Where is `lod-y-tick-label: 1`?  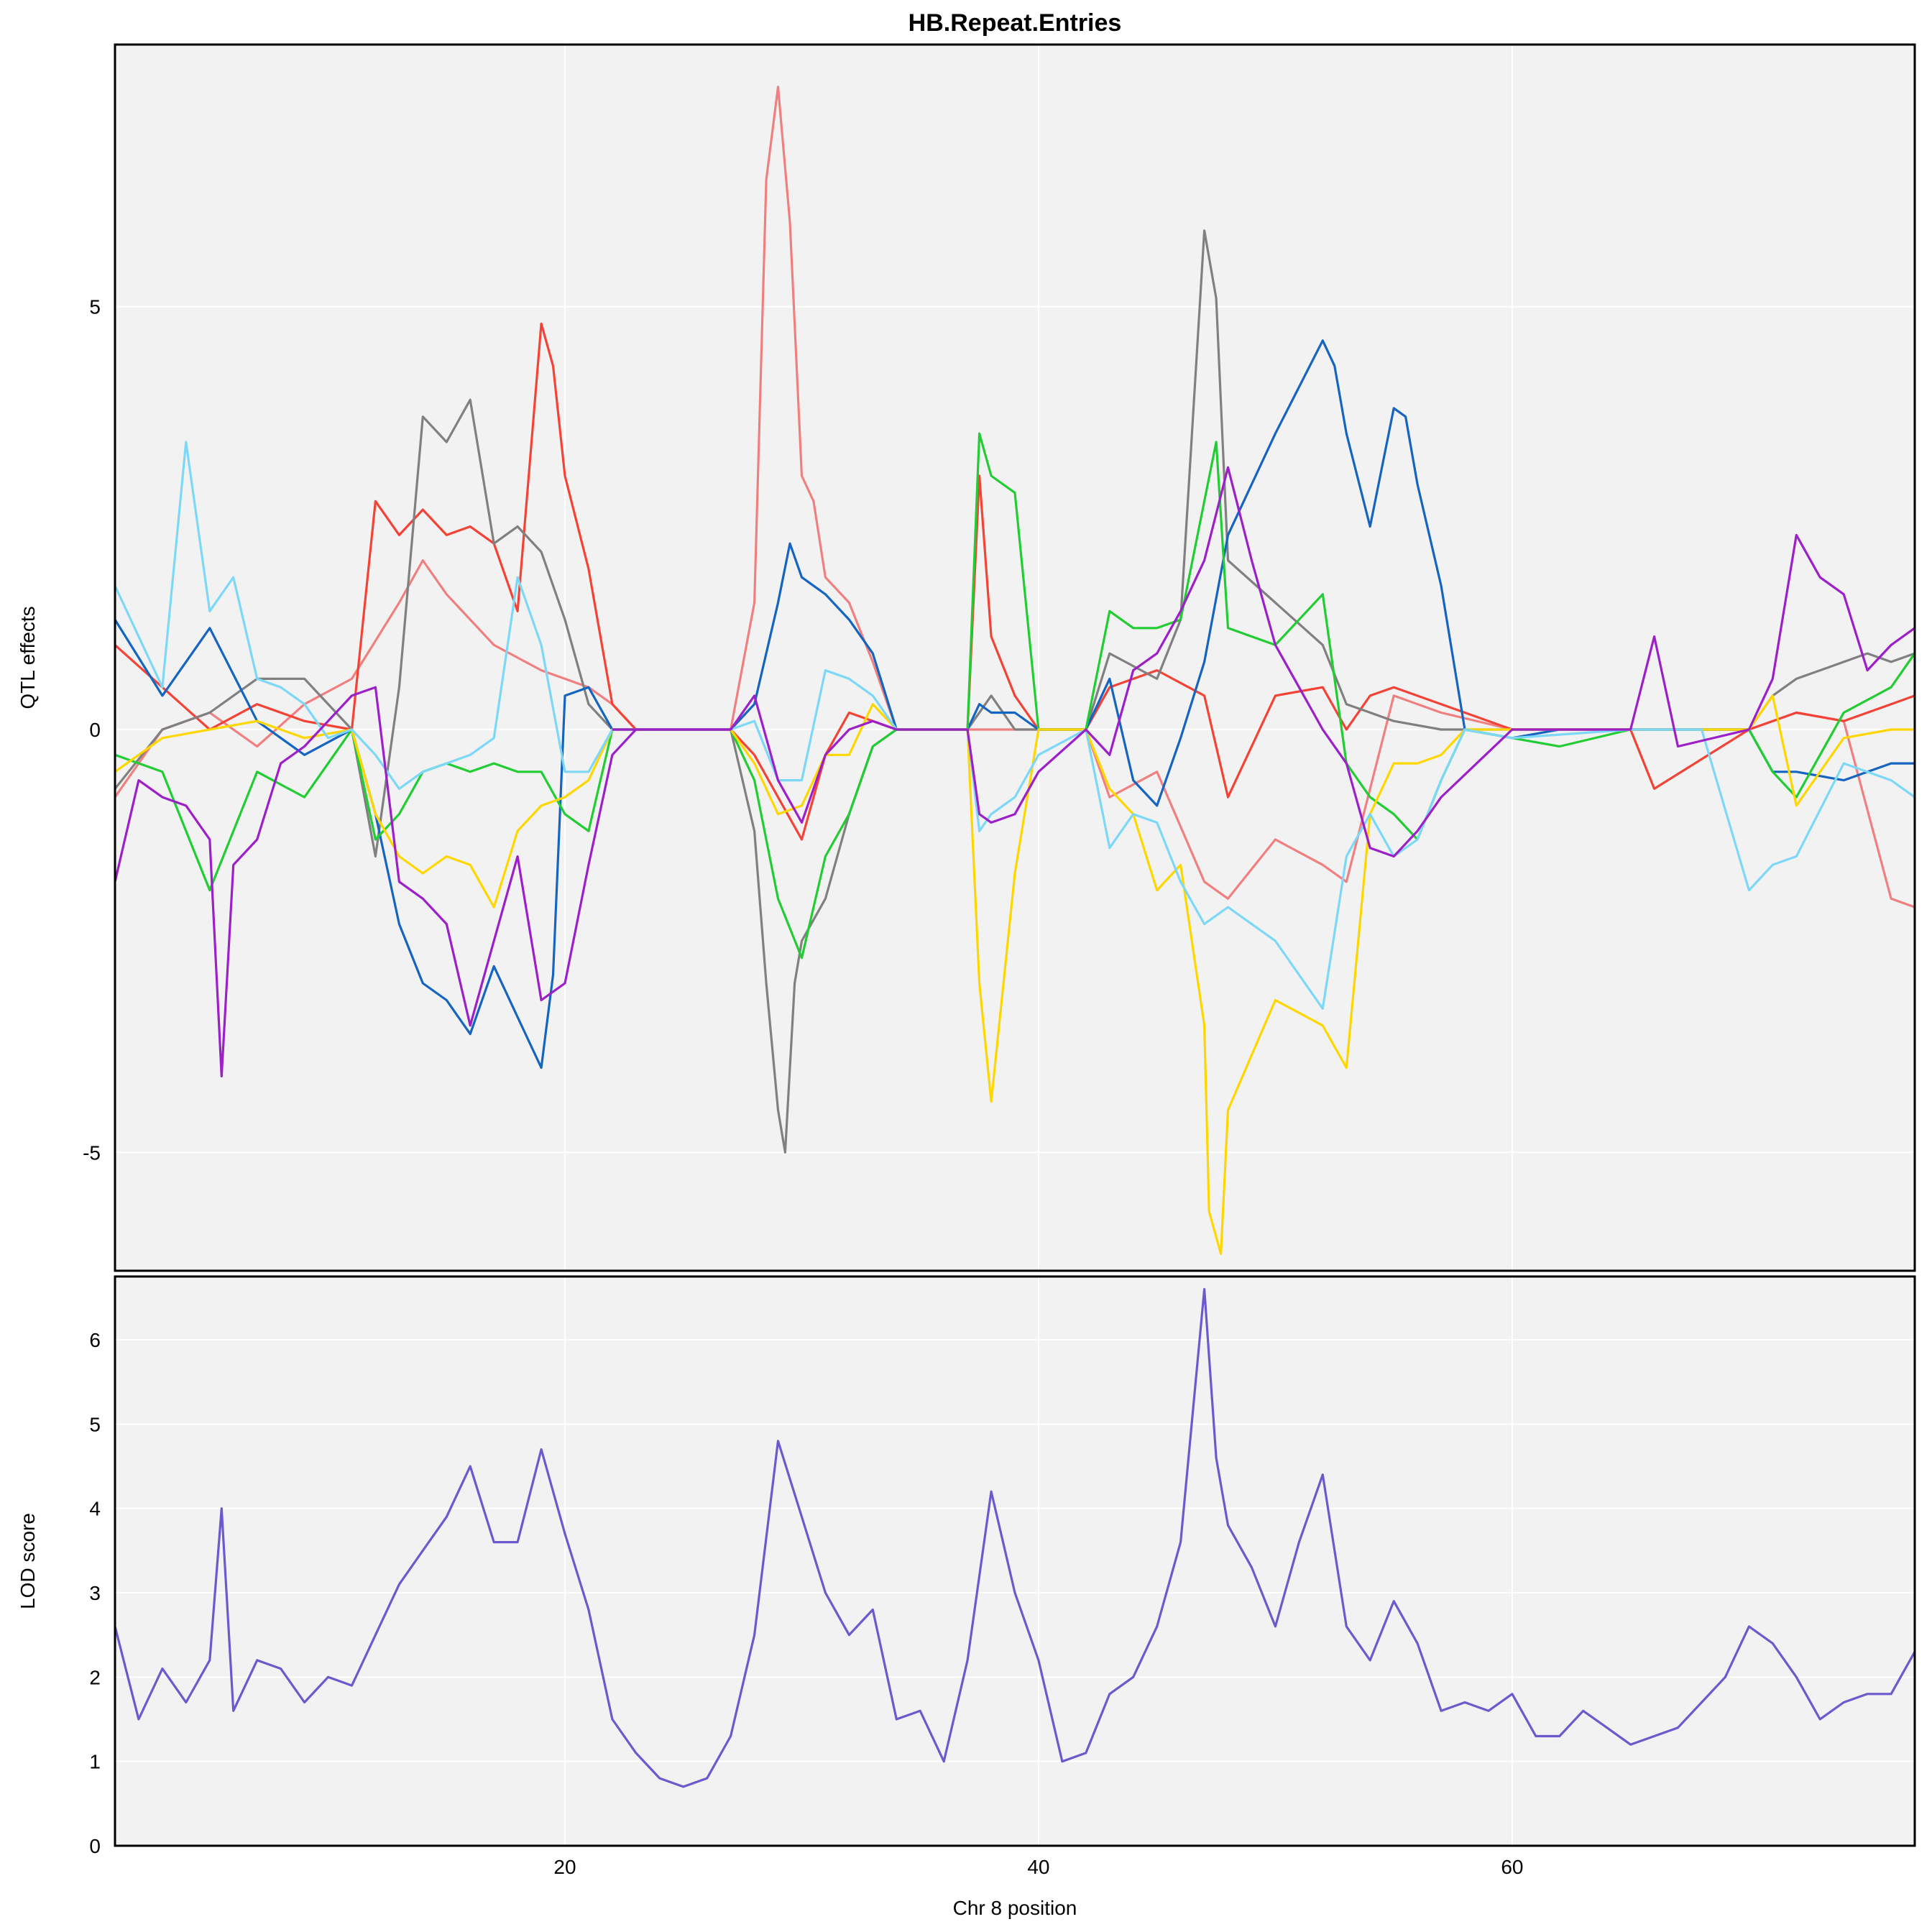 lod-y-tick-label: 1 is located at coordinates (95, 1762).